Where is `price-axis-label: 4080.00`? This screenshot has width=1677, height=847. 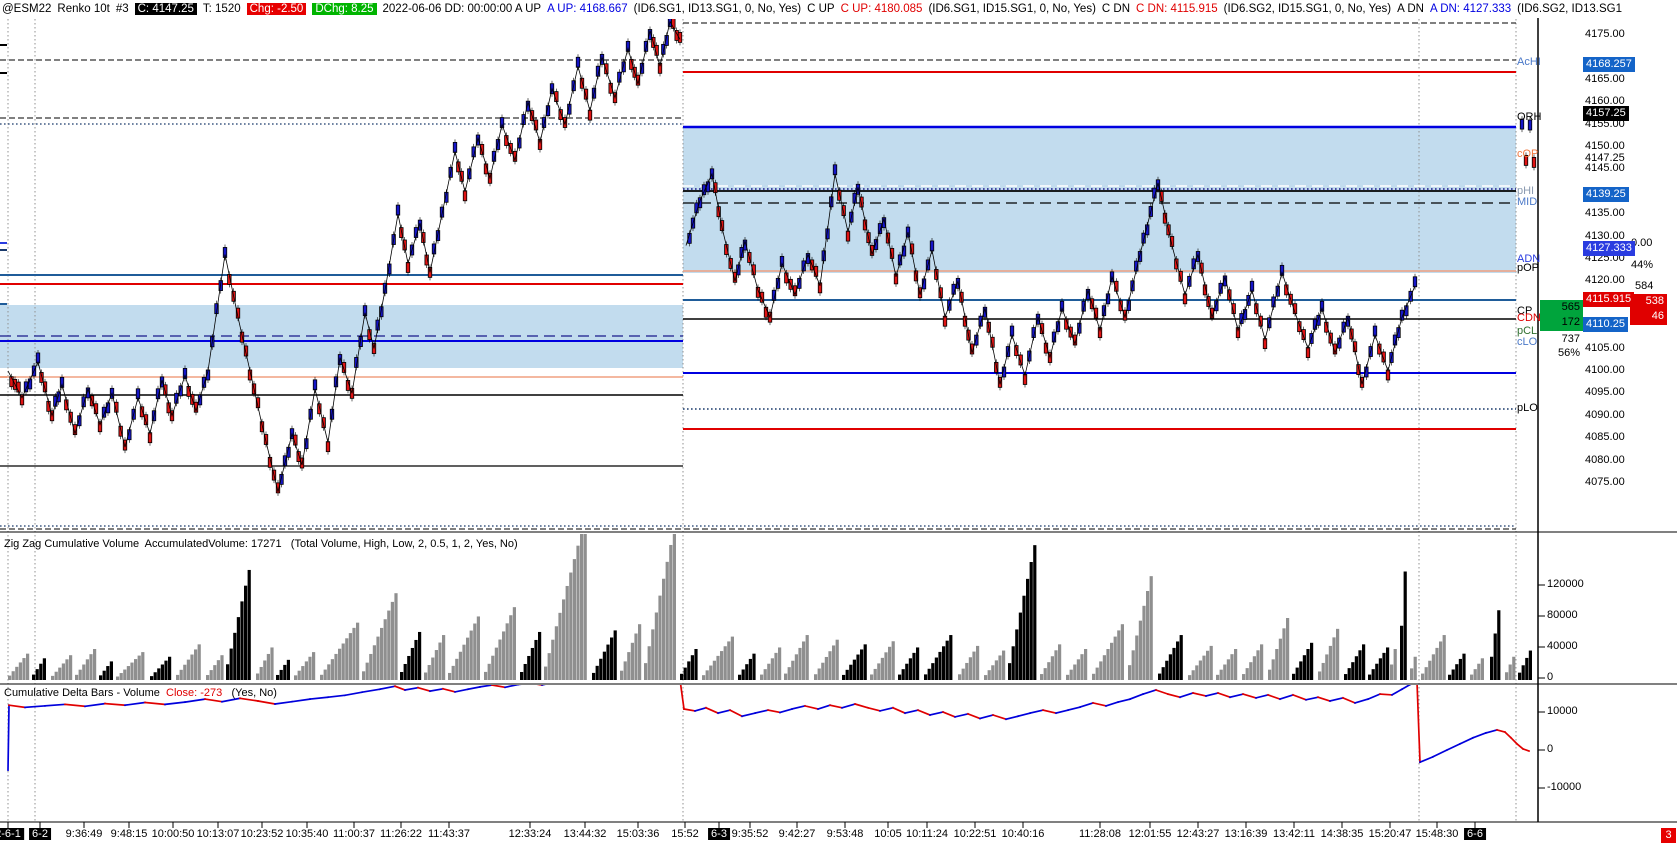
price-axis-label: 4080.00 is located at coordinates (1605, 460).